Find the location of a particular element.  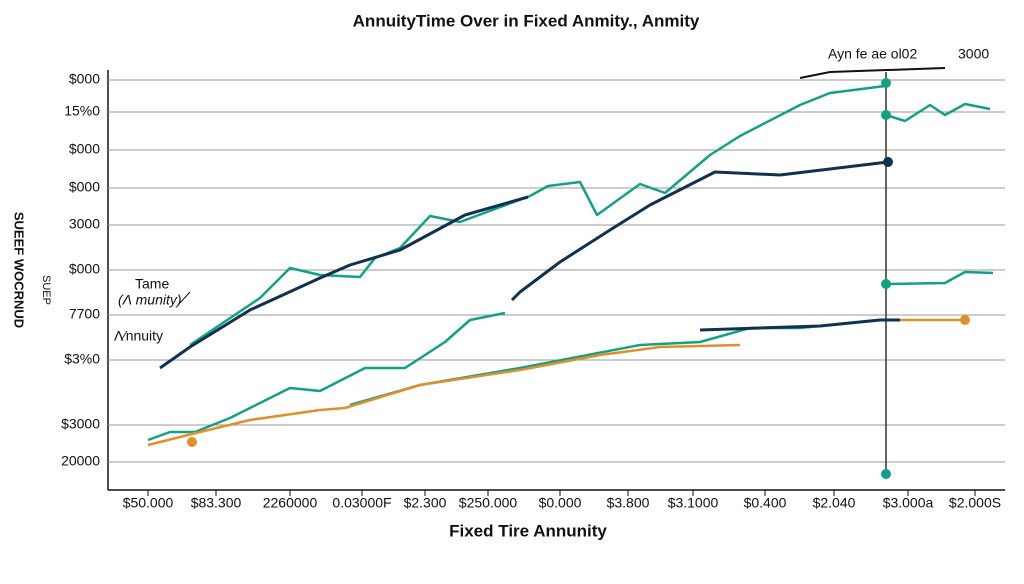

x-tick-label: $2.000S is located at coordinates (975, 503).